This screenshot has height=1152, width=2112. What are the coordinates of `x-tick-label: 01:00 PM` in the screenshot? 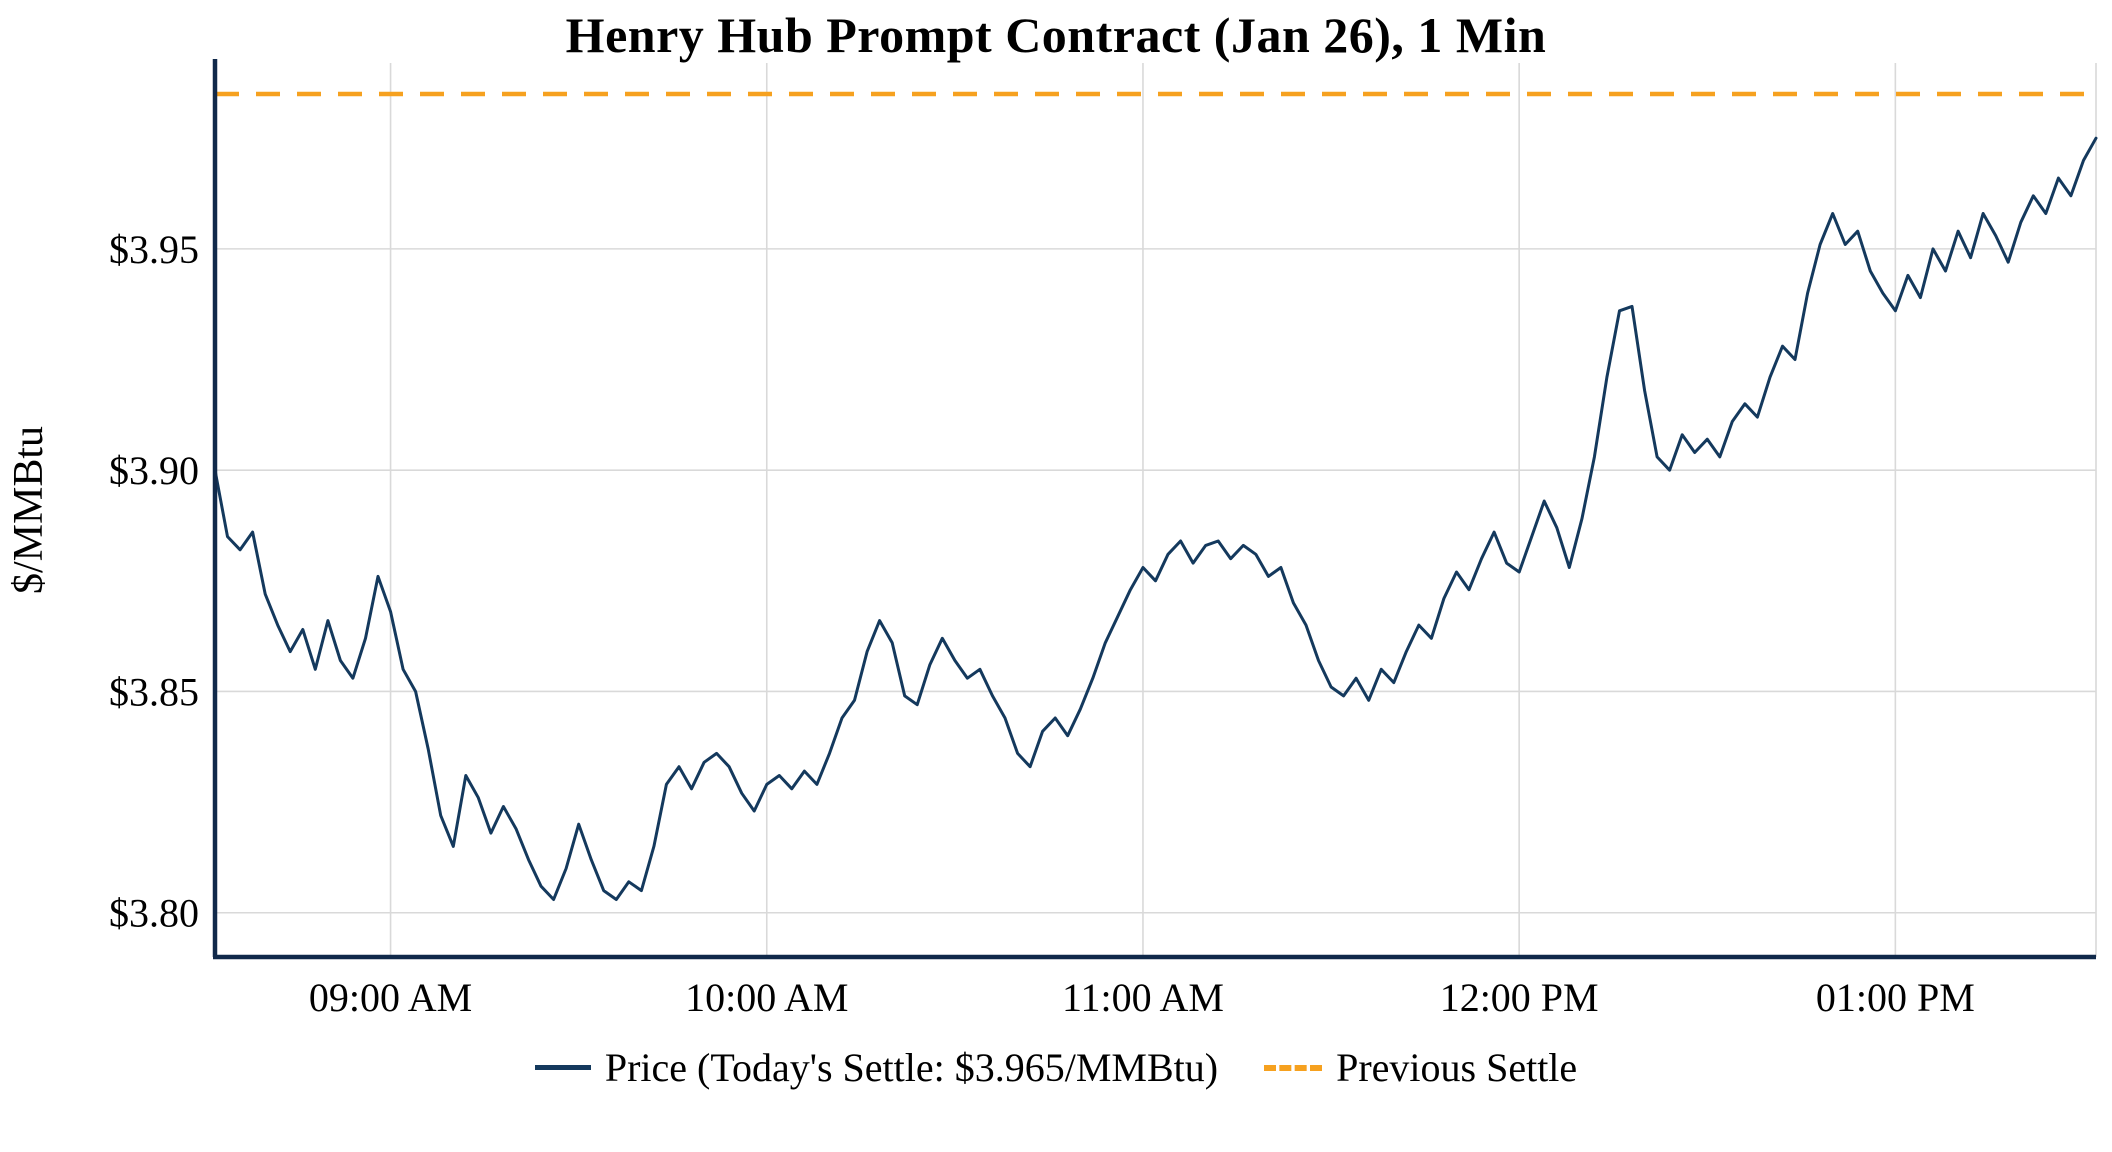 It's located at (1895, 997).